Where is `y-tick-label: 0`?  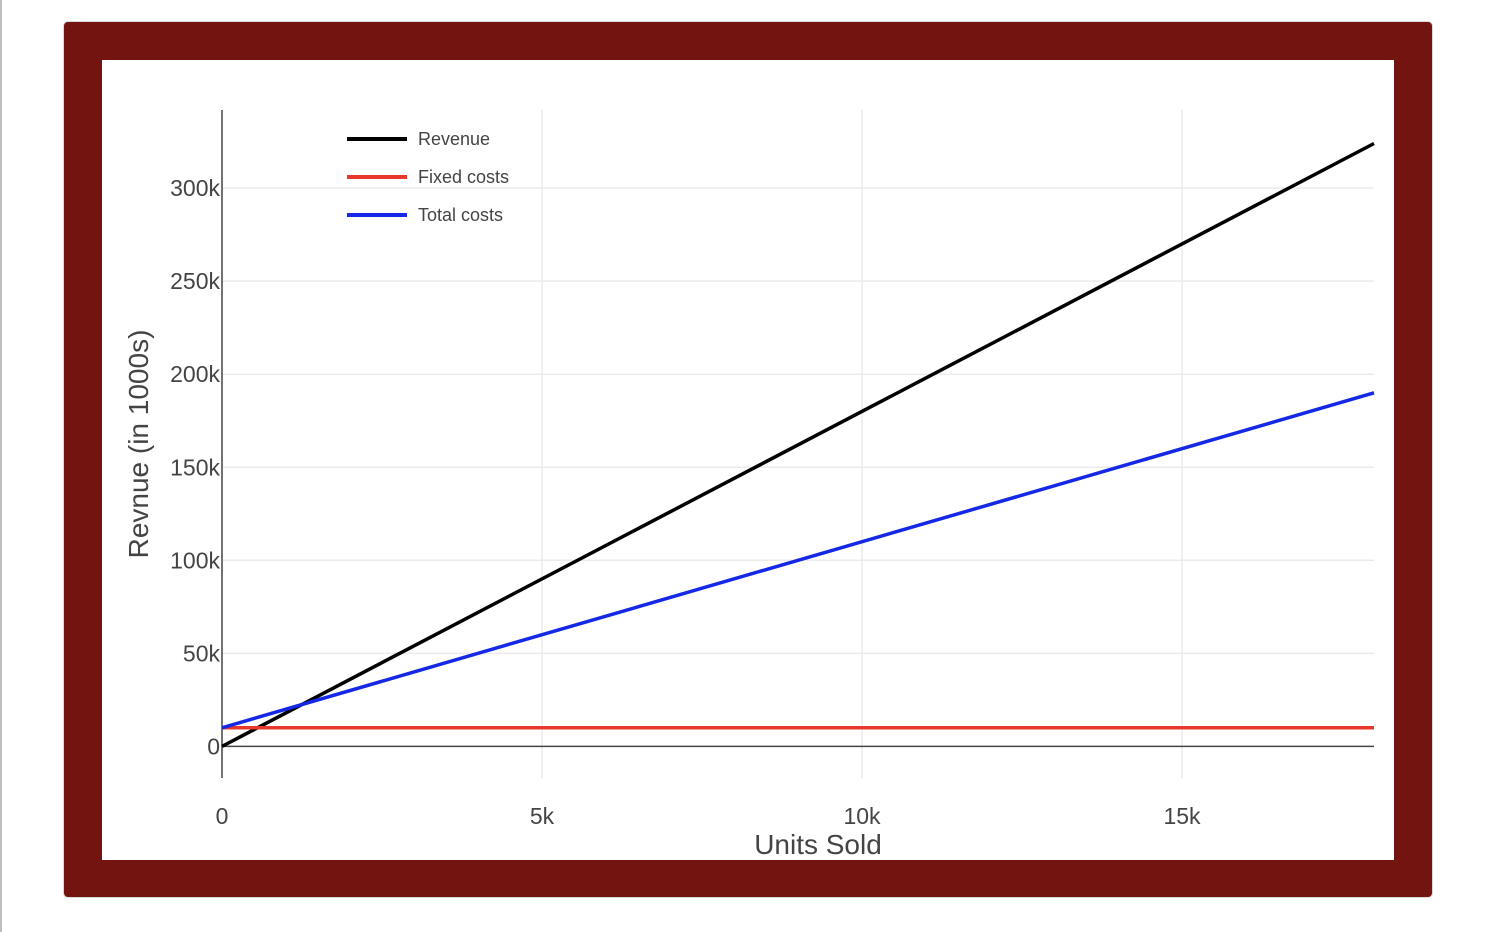 y-tick-label: 0 is located at coordinates (213, 746).